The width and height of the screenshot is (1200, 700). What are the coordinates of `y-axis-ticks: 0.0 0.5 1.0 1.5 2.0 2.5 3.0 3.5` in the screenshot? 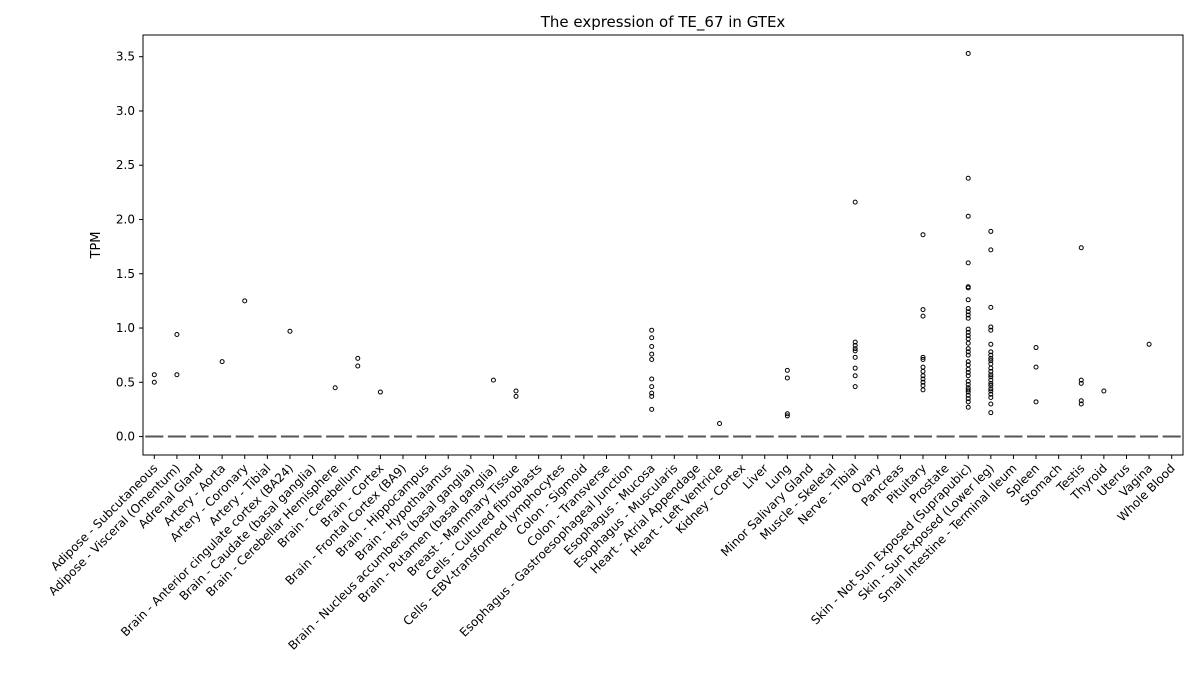 It's located at (129, 247).